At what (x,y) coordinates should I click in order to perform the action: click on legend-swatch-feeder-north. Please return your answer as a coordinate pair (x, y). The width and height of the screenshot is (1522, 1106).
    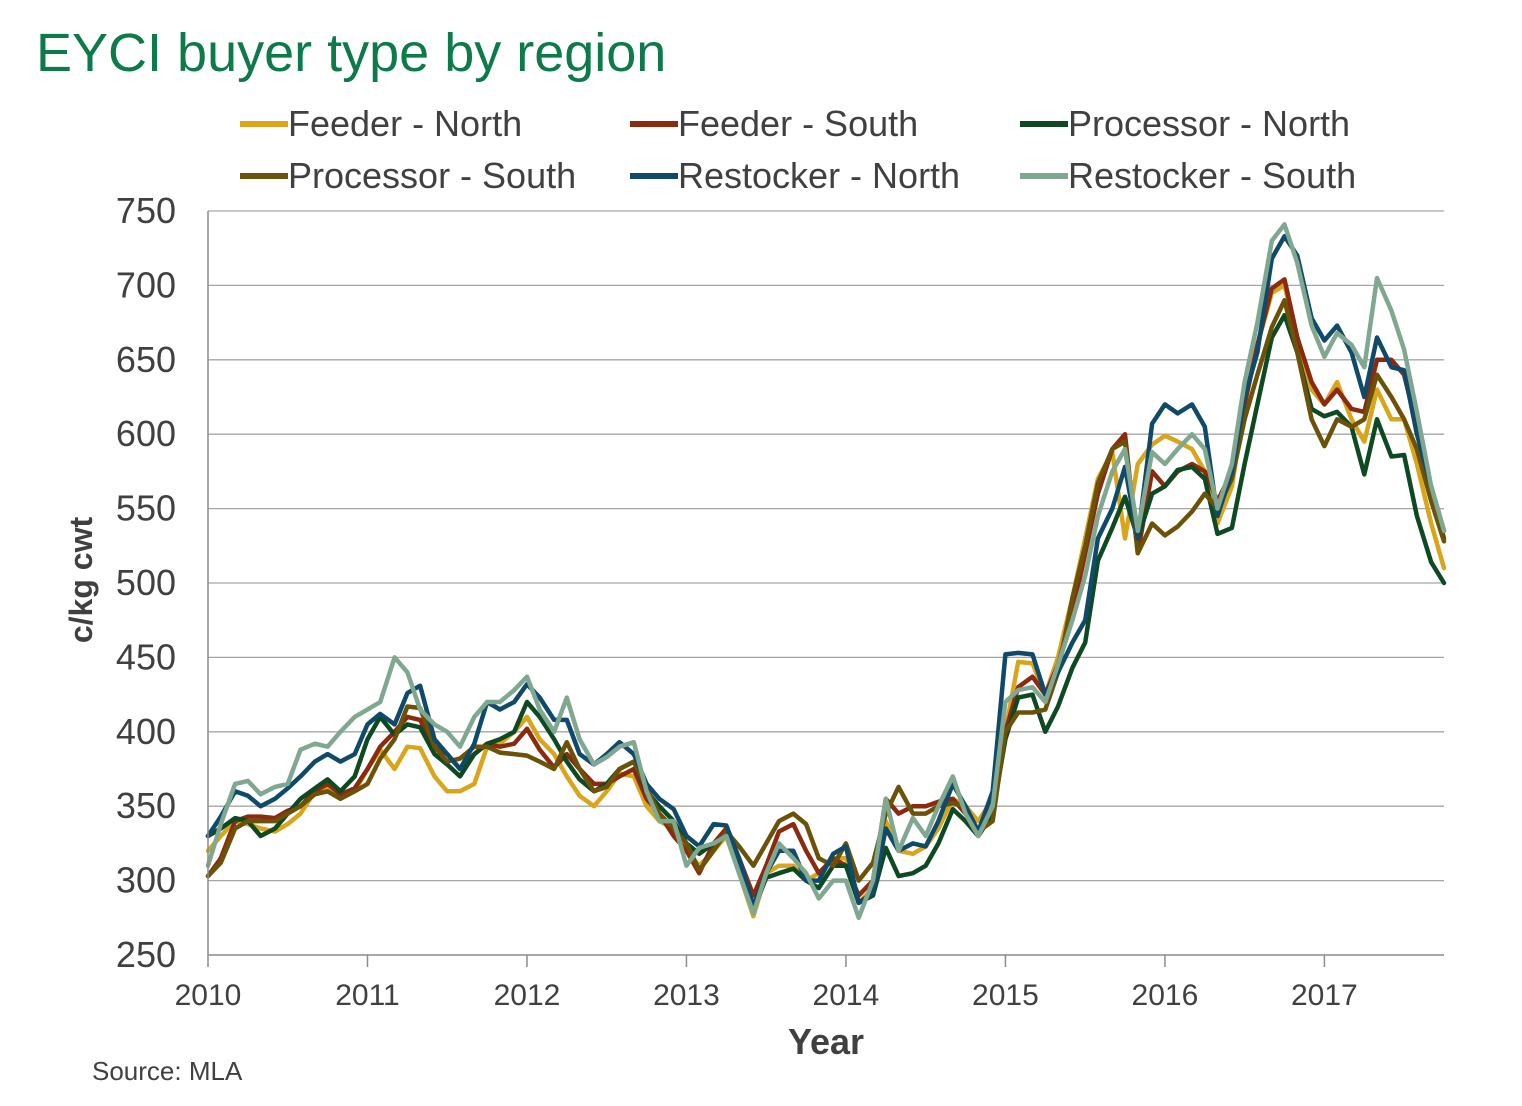
    Looking at the image, I should click on (264, 124).